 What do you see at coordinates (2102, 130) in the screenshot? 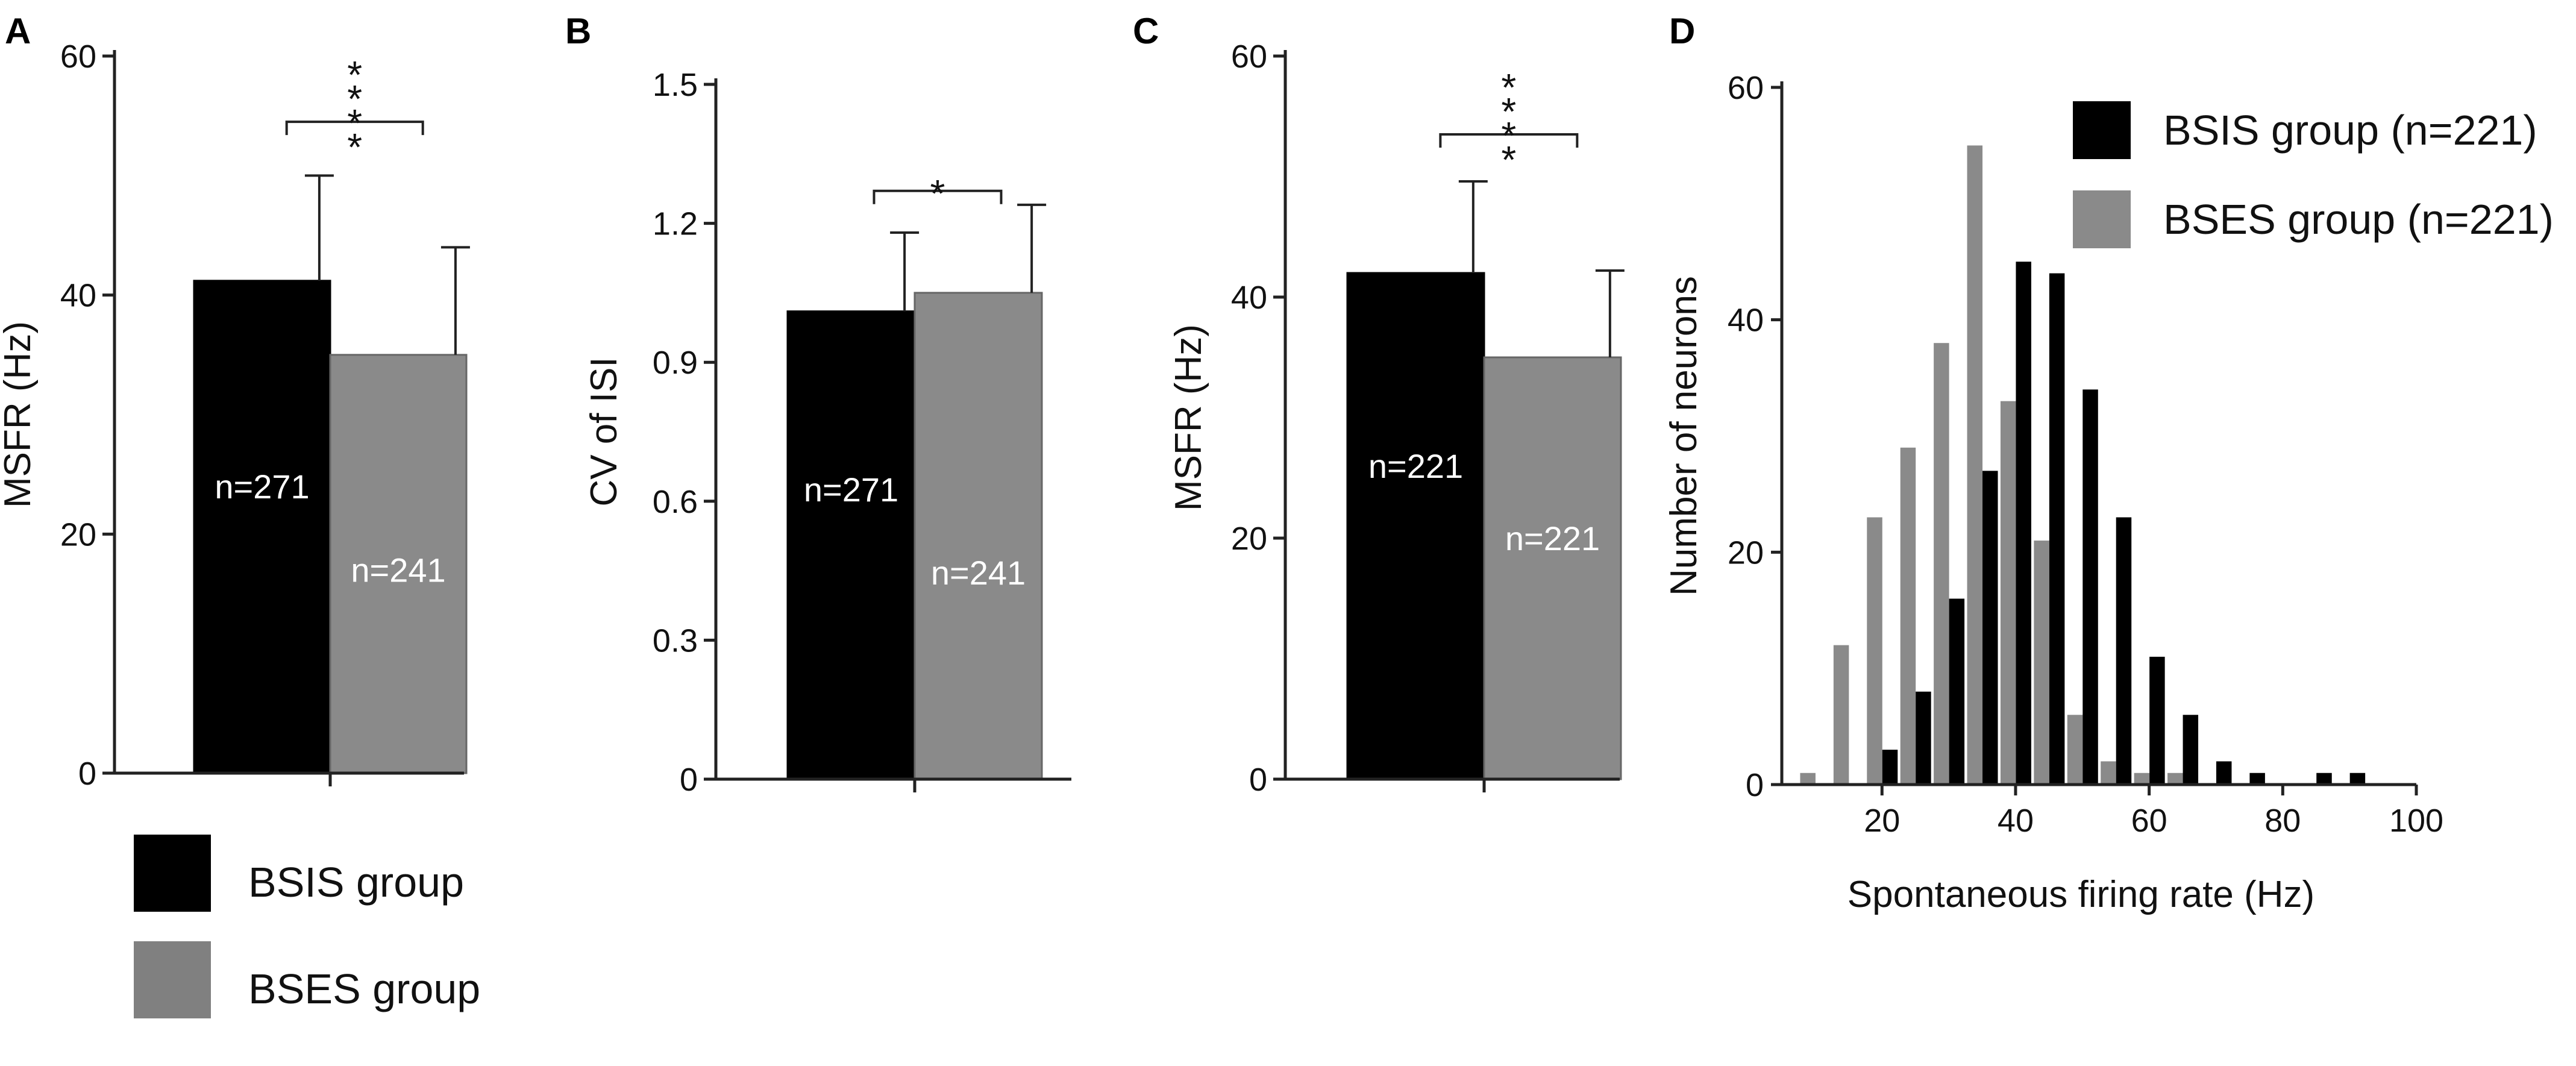
I see `hist-legend-swatch-bsis` at bounding box center [2102, 130].